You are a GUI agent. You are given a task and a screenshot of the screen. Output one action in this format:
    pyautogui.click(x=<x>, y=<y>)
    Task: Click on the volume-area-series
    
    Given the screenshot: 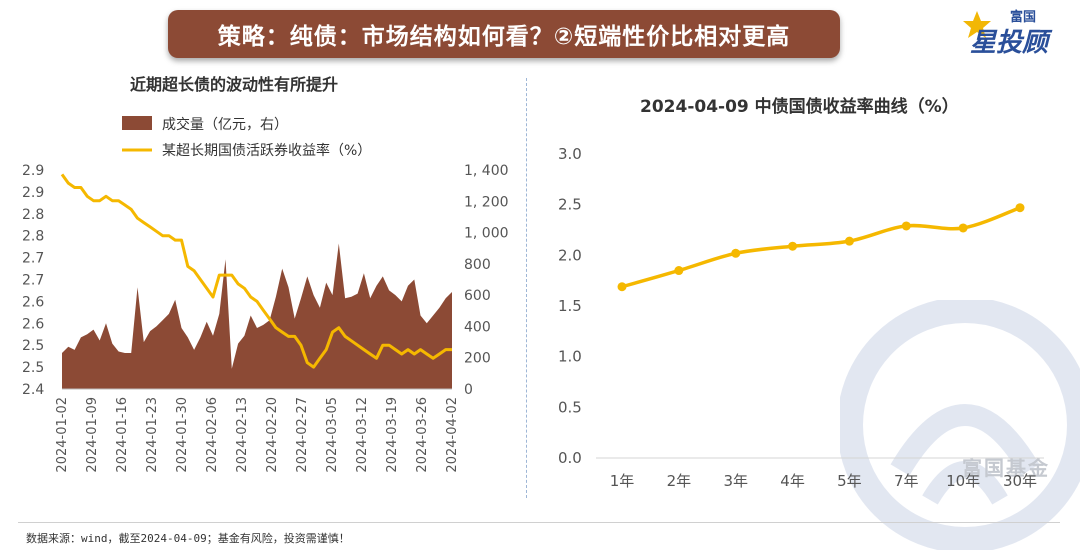 What is the action you would take?
    pyautogui.click(x=257, y=316)
    